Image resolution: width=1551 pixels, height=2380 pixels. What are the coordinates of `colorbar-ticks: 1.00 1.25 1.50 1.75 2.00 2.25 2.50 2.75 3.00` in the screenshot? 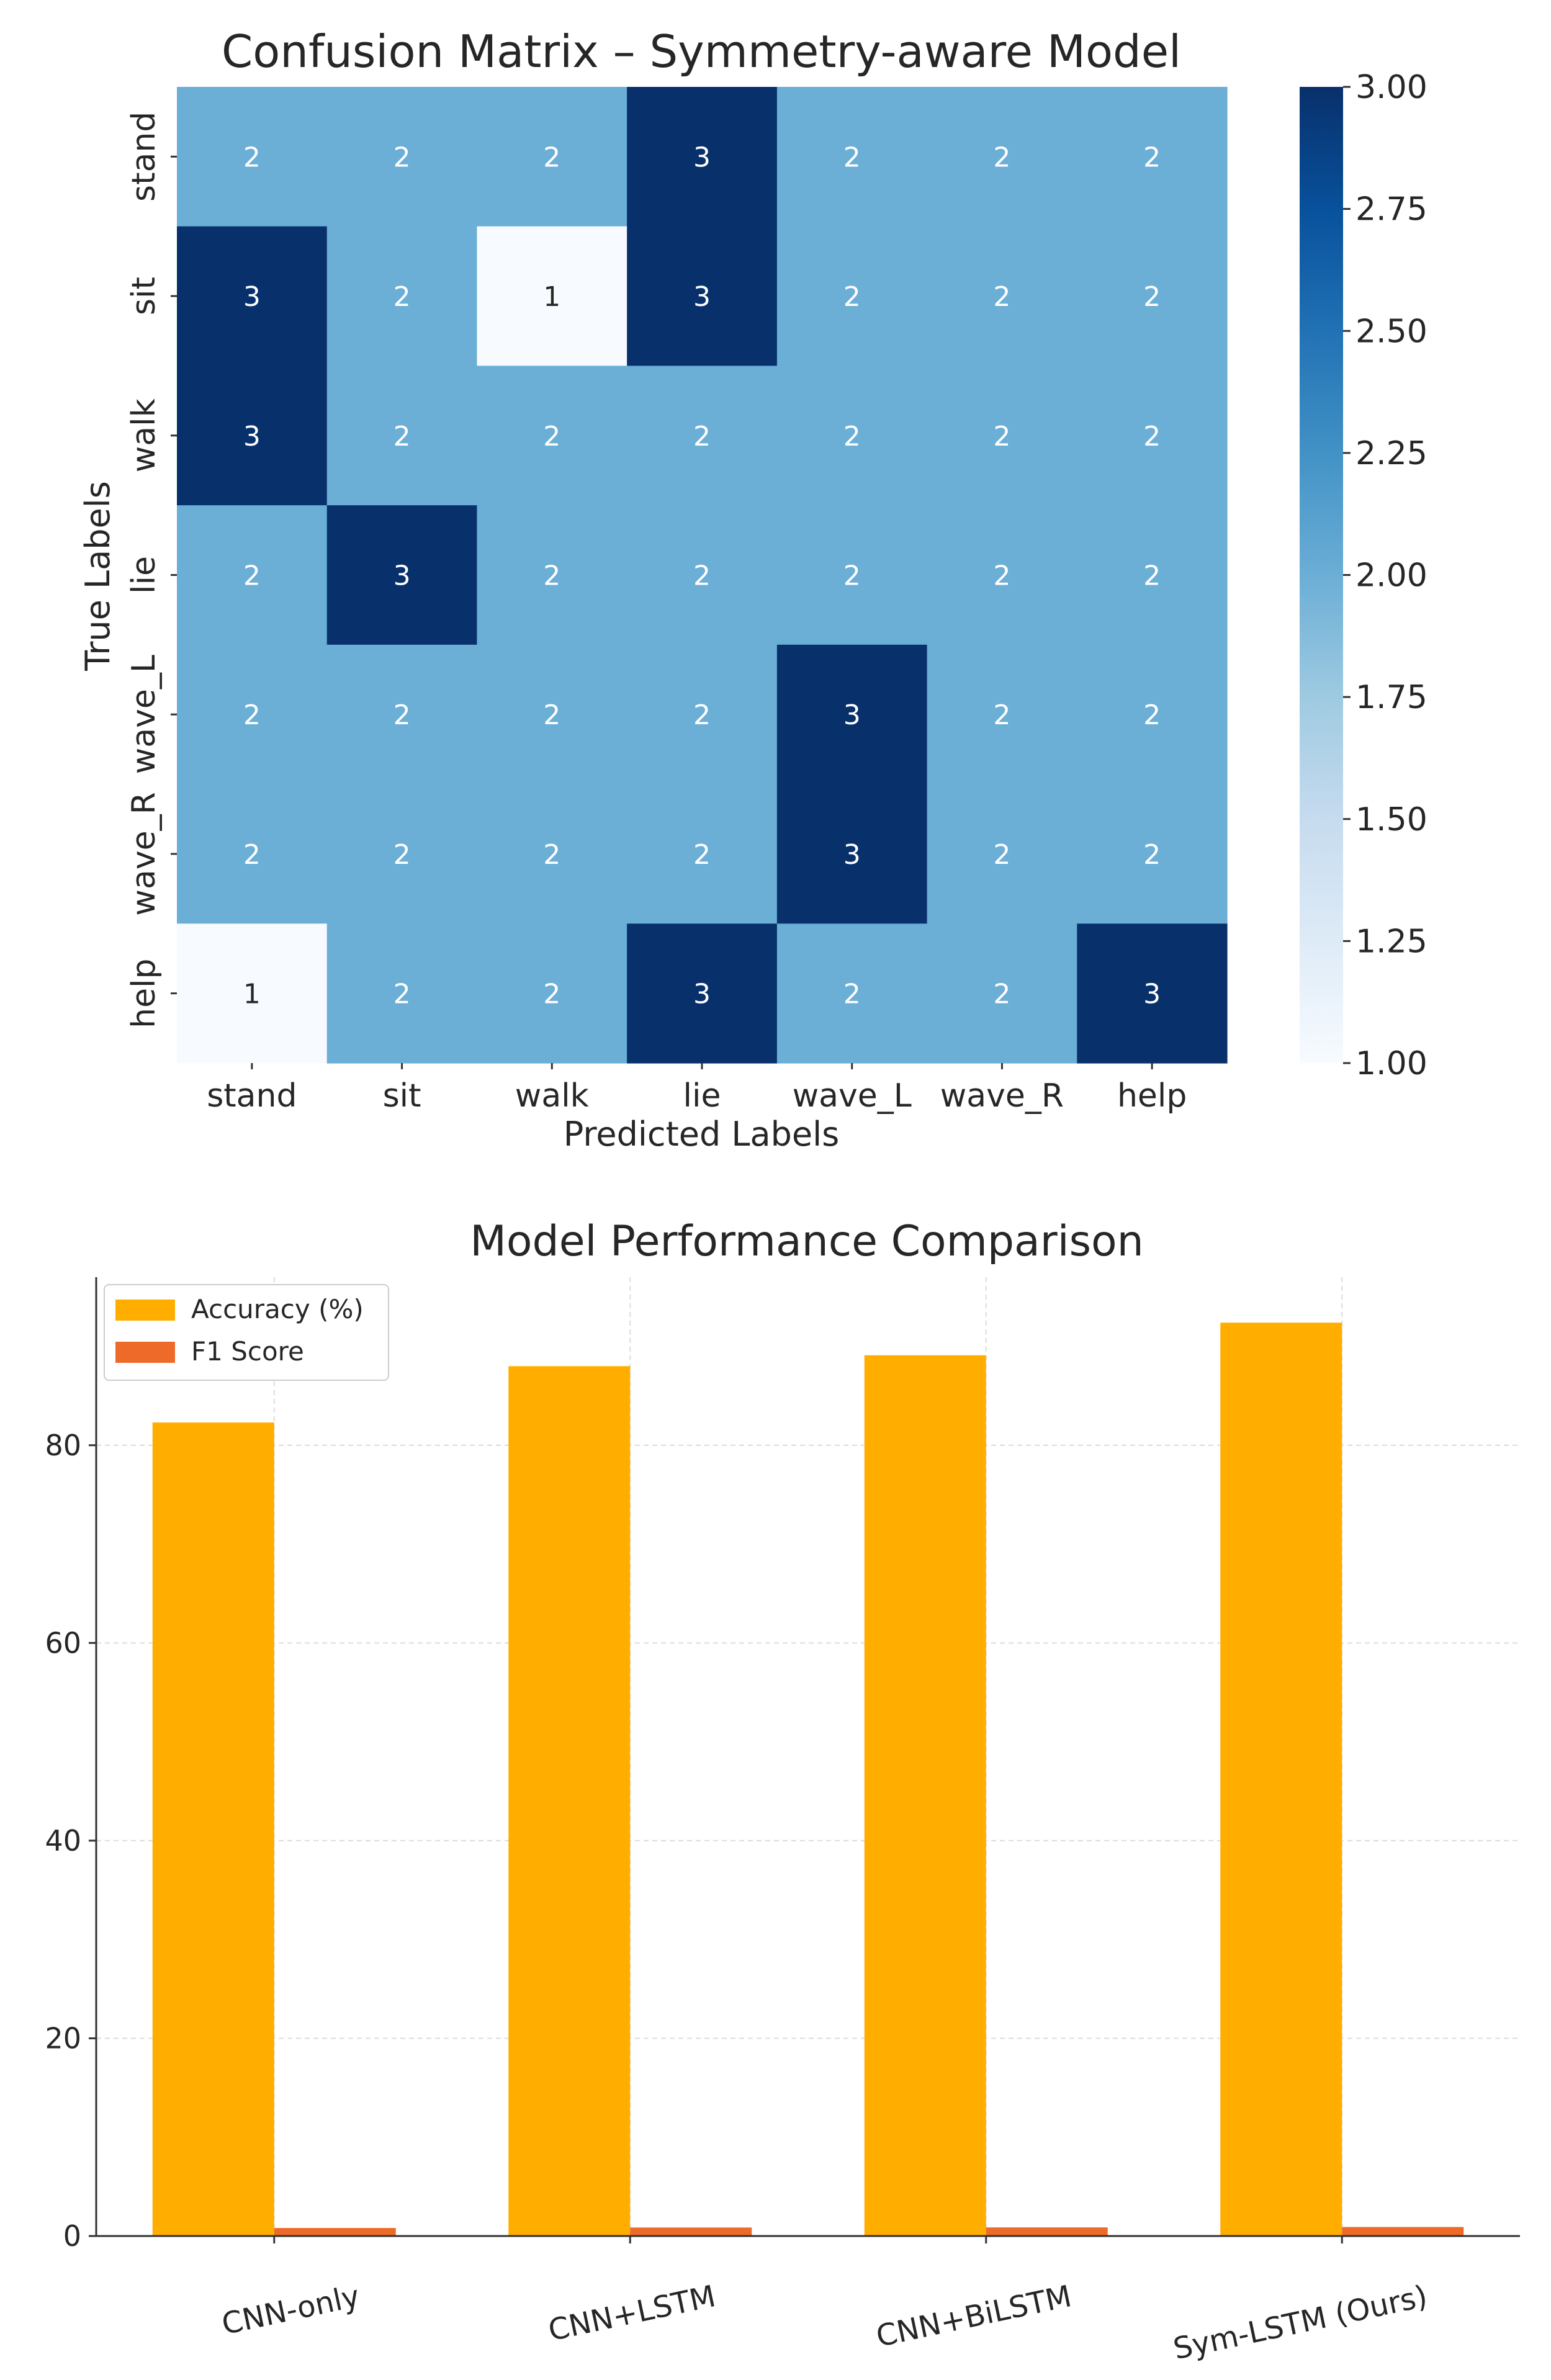 It's located at (1385, 575).